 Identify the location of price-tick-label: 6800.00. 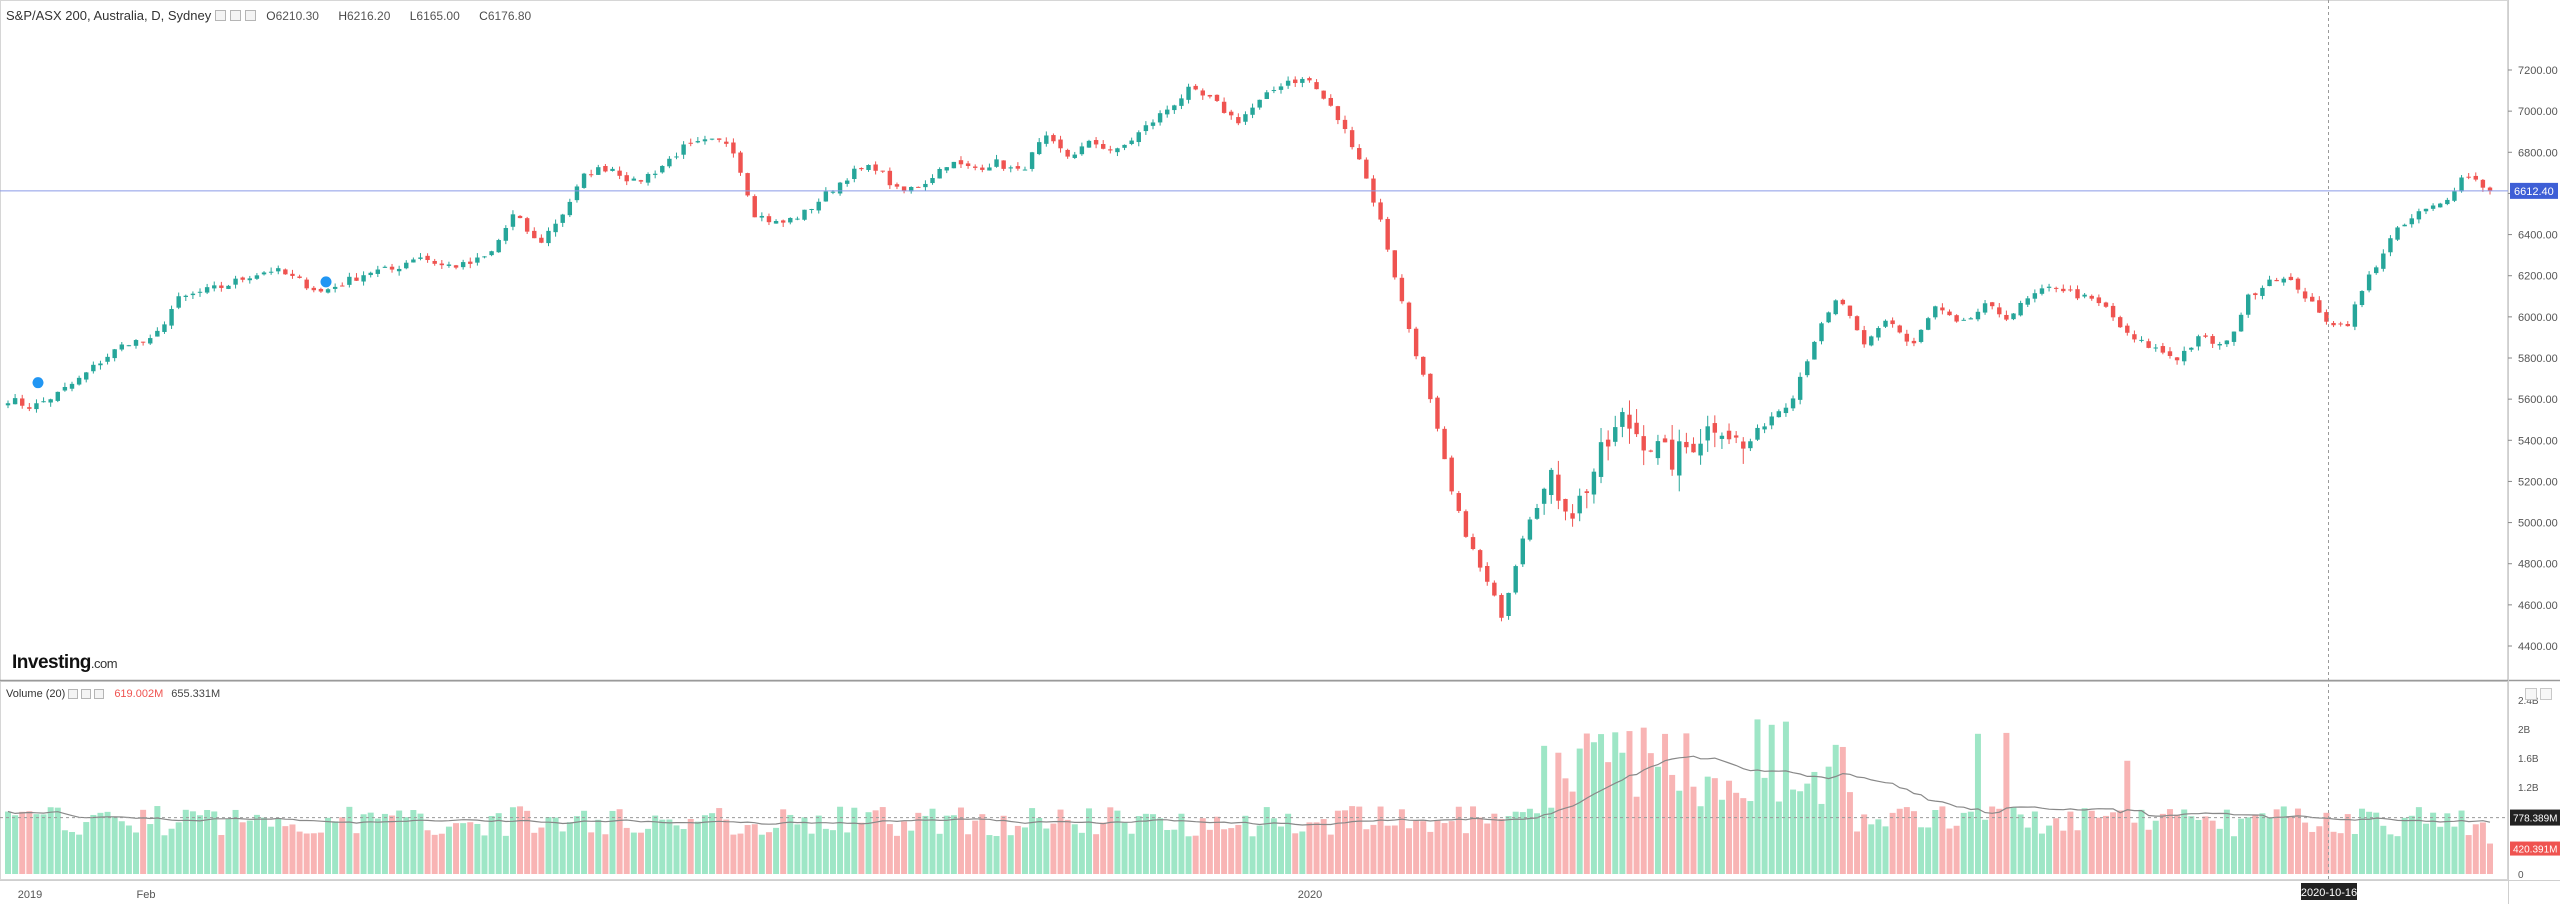
(2538, 153).